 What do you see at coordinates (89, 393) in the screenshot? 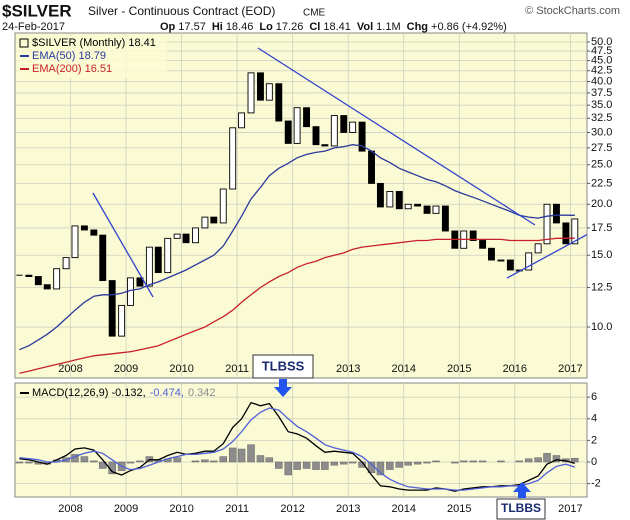
I see `legend-label: MACD(12,26,9) -0.132,` at bounding box center [89, 393].